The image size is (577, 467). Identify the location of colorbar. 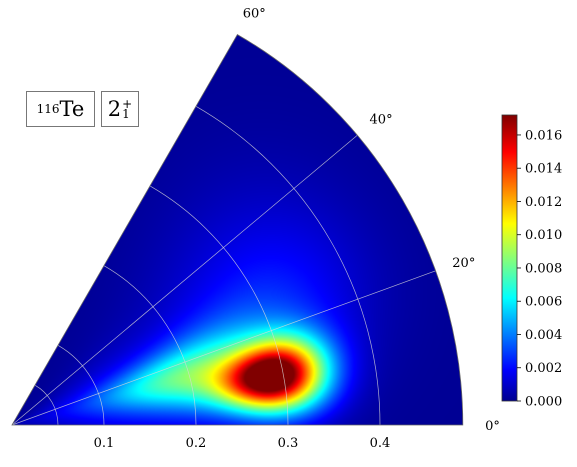
(509, 258).